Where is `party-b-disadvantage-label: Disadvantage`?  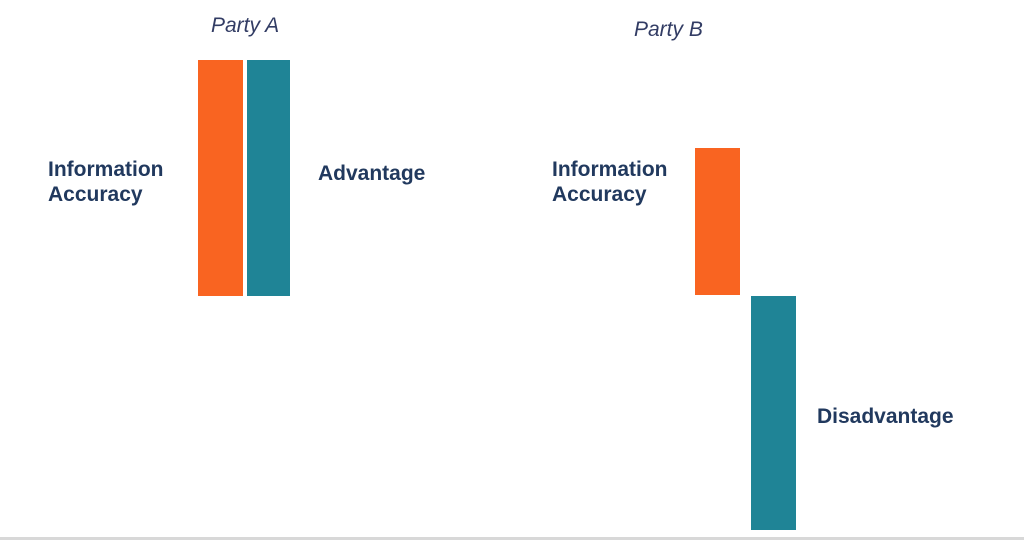
party-b-disadvantage-label: Disadvantage is located at coordinates (885, 416).